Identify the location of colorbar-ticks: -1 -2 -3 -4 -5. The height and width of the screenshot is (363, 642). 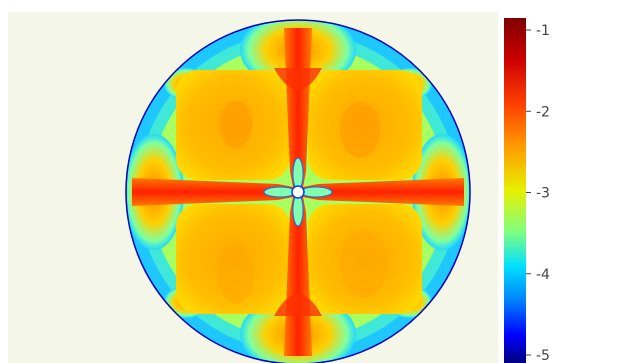
(538, 193).